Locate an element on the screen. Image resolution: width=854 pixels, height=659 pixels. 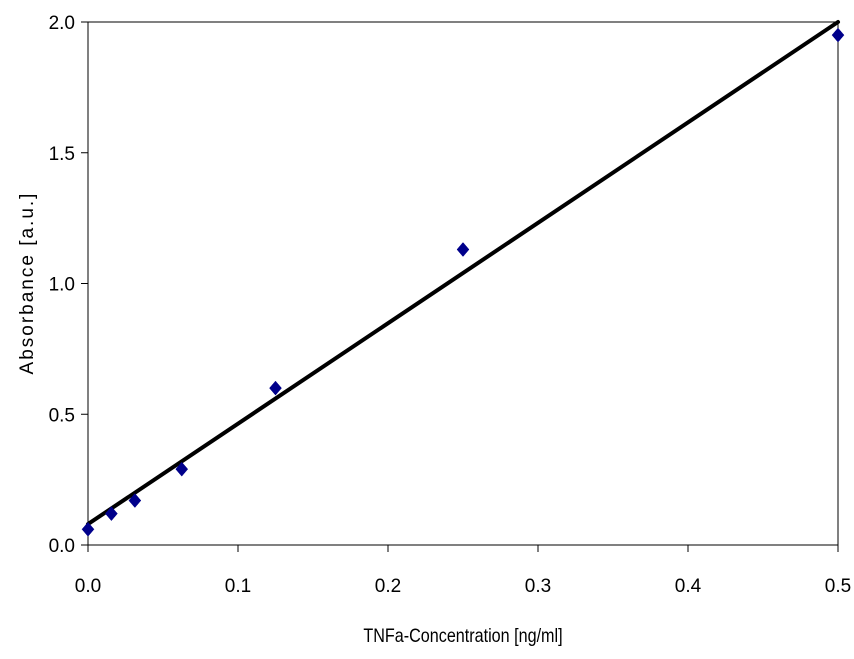
x-axis-ticks: 0.0 0.1 0.2 0.3 0.4 0.5 is located at coordinates (463, 571).